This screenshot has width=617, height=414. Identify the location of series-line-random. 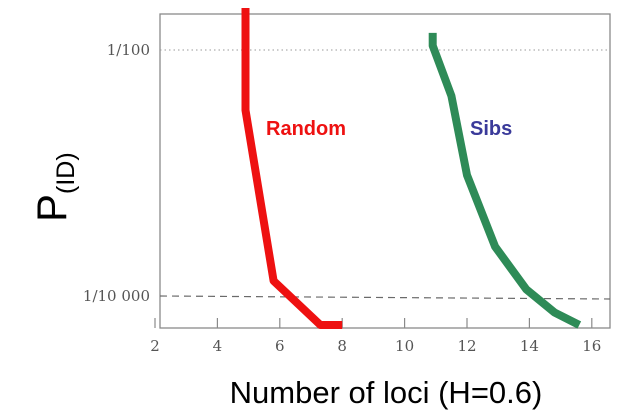
(292, 168).